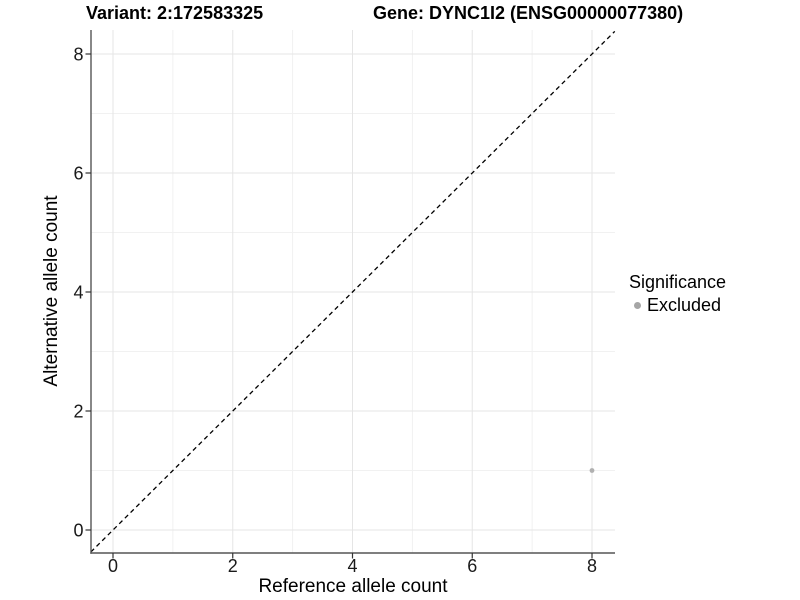 The image size is (800, 600). I want to click on x-tick-label: 8, so click(592, 566).